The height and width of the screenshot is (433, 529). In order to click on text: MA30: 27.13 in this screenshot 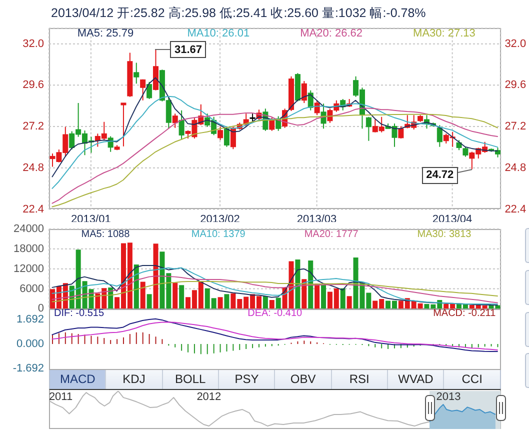, I will do `click(444, 34)`.